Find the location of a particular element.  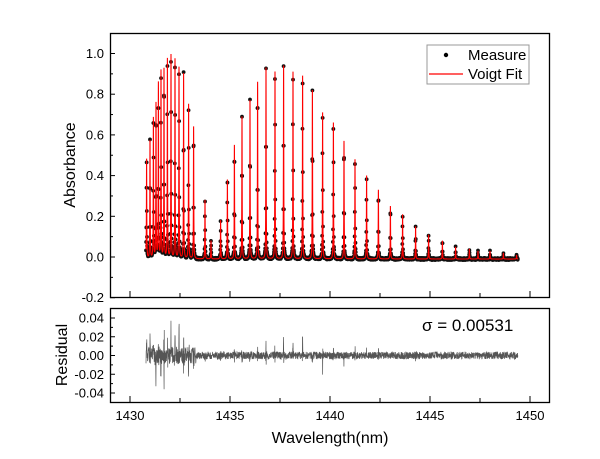

y-tick-label: -0.2 is located at coordinates (93, 297).